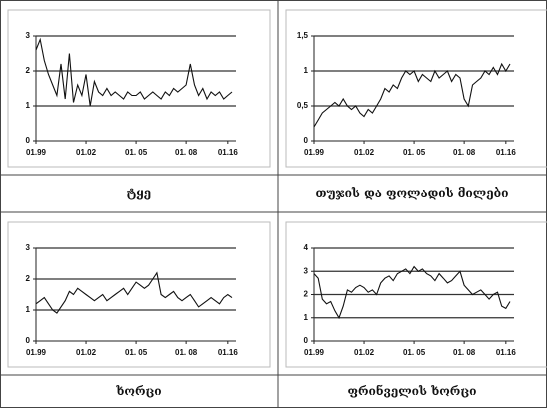 This screenshot has height=408, width=547. I want to click on caption: ტყე, so click(139, 193).